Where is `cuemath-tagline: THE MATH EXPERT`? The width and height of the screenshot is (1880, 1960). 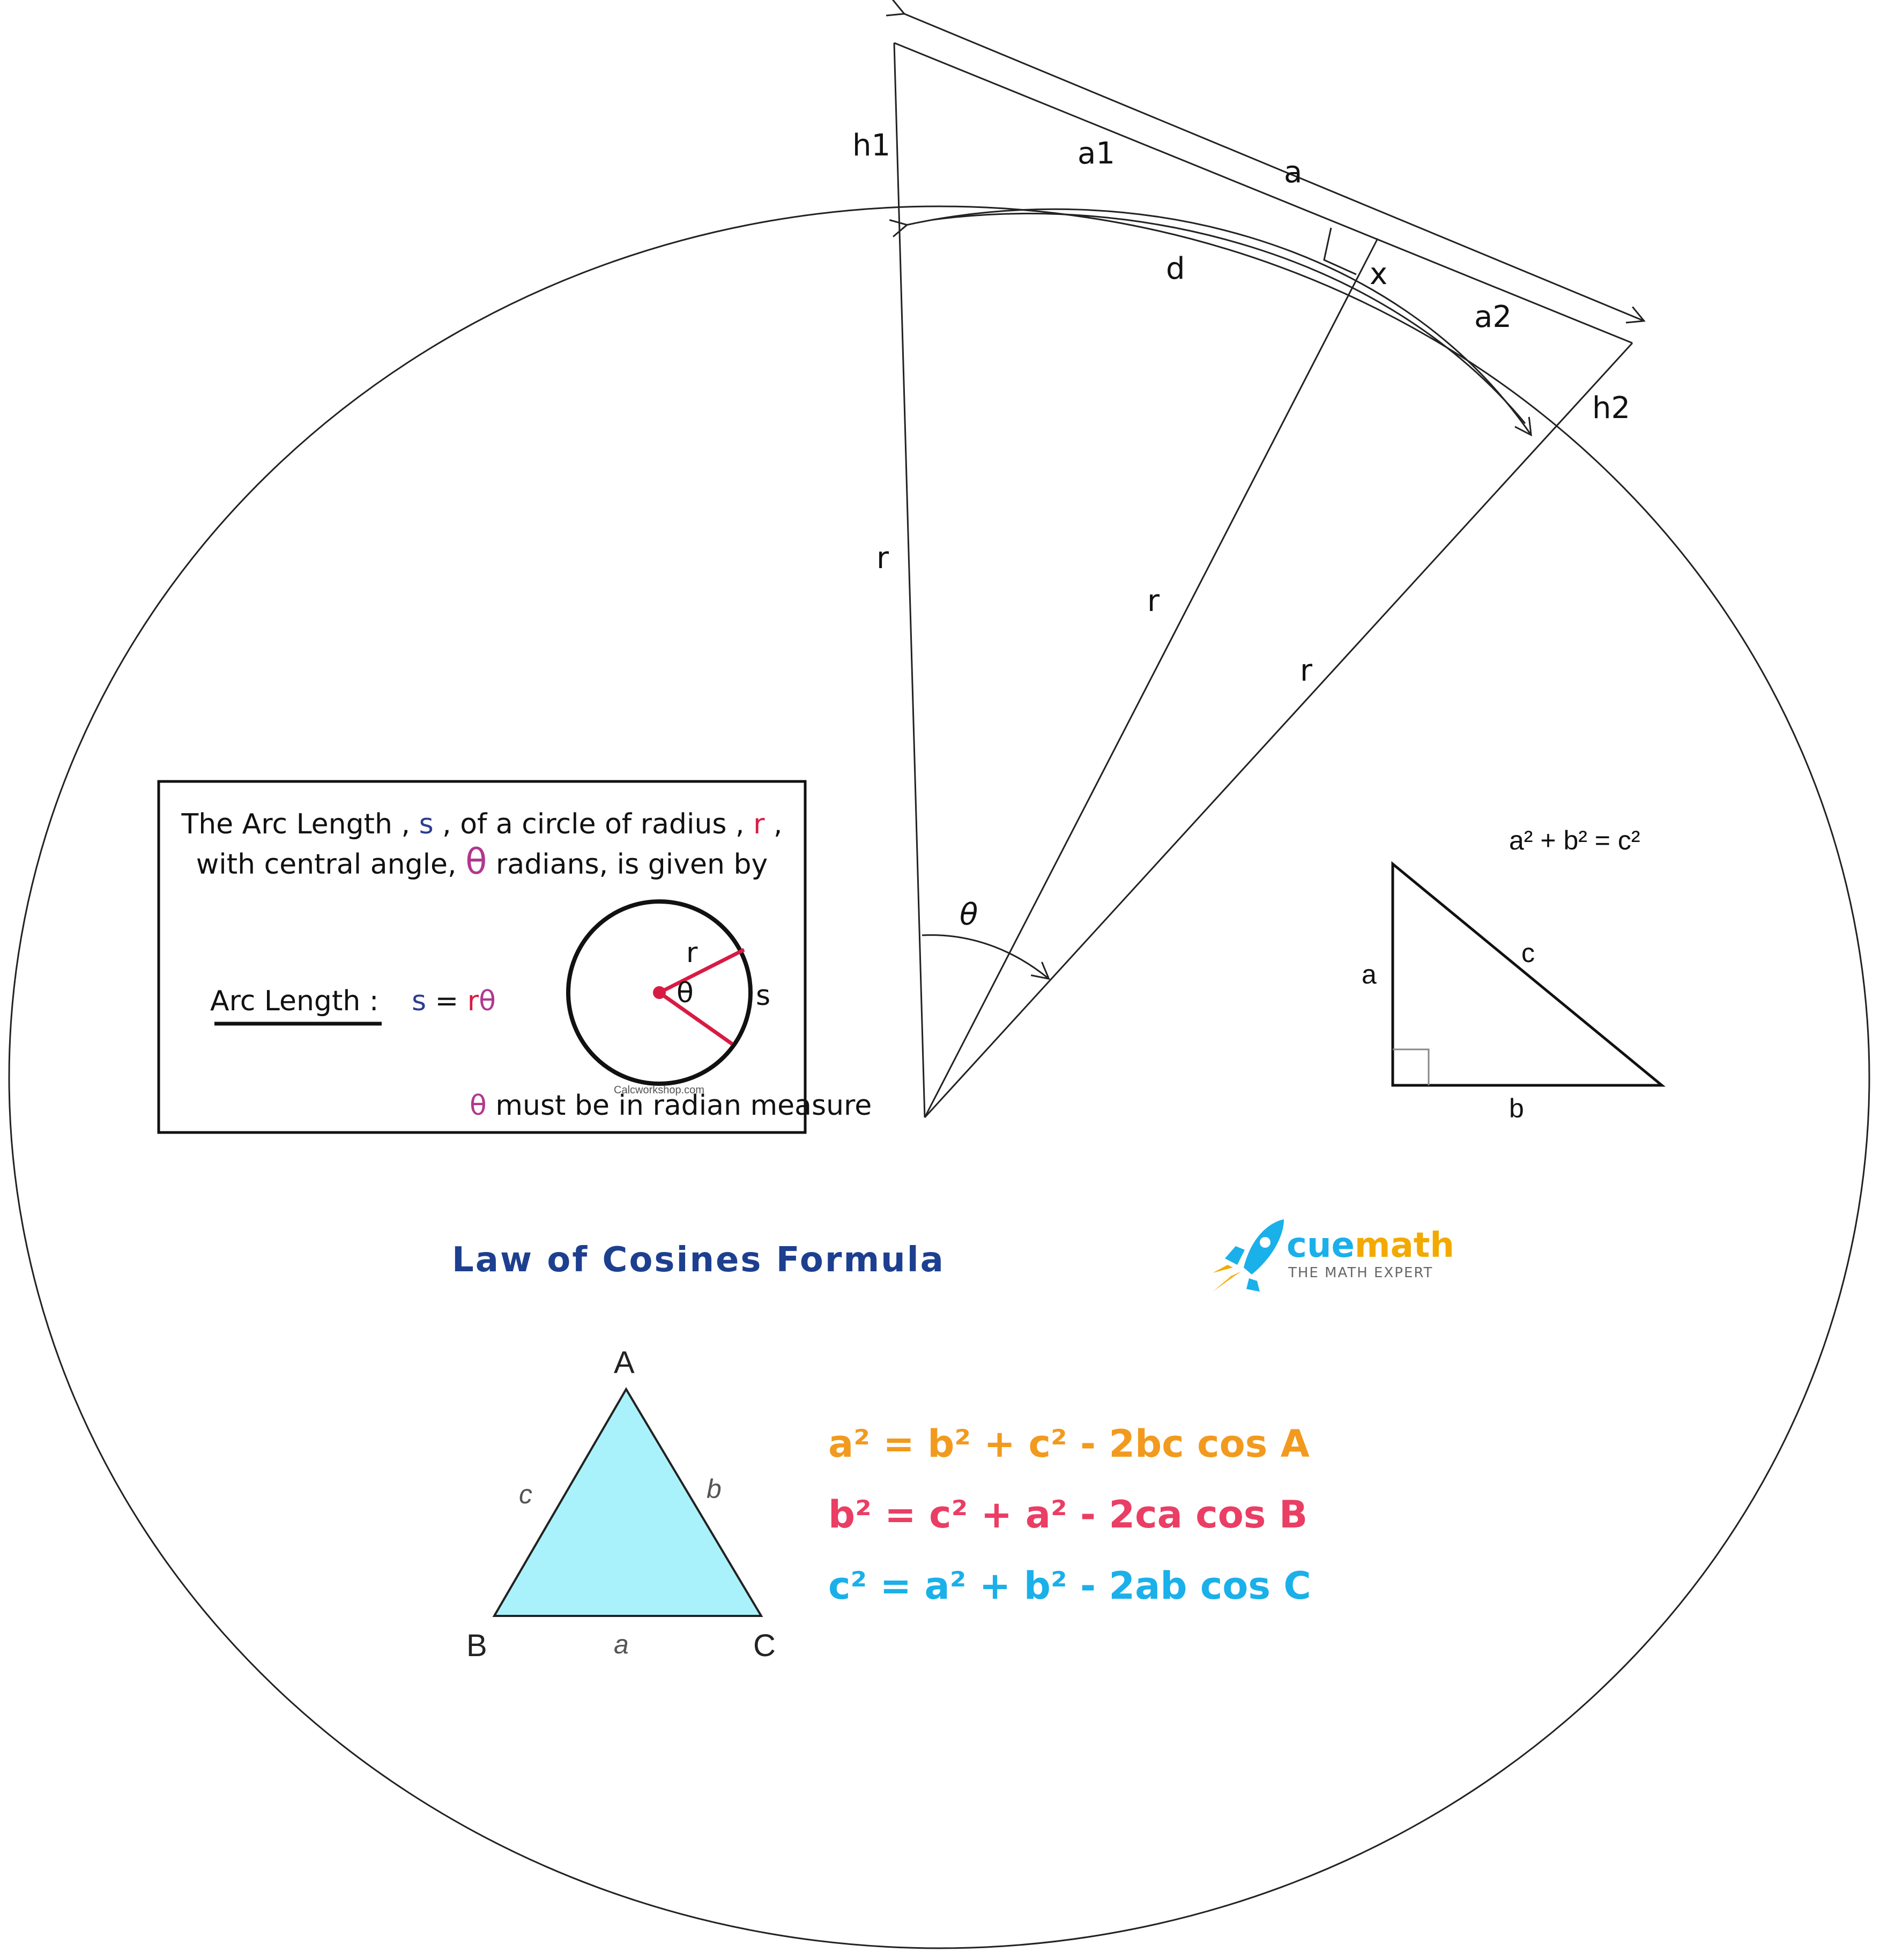
cuemath-tagline: THE MATH EXPERT is located at coordinates (1360, 1273).